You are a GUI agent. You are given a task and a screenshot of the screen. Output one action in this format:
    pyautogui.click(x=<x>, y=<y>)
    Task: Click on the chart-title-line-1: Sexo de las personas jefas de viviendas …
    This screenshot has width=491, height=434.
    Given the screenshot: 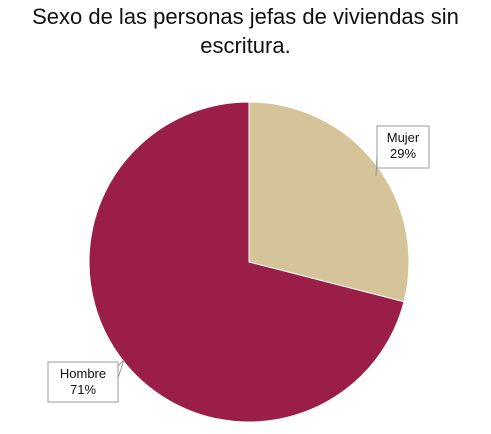 What is the action you would take?
    pyautogui.click(x=245, y=16)
    